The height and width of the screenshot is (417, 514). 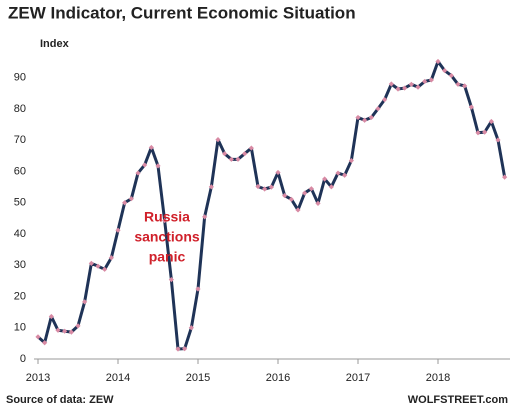 What do you see at coordinates (167, 257) in the screenshot?
I see `annotation: panic` at bounding box center [167, 257].